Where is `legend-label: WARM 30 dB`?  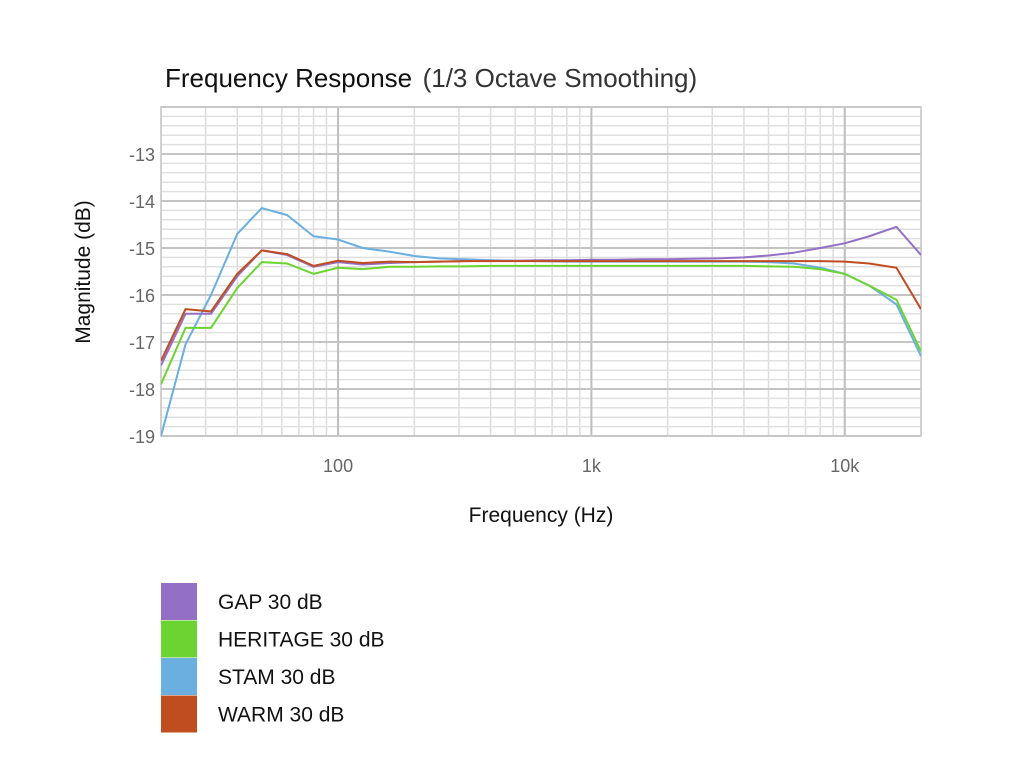
legend-label: WARM 30 dB is located at coordinates (281, 715).